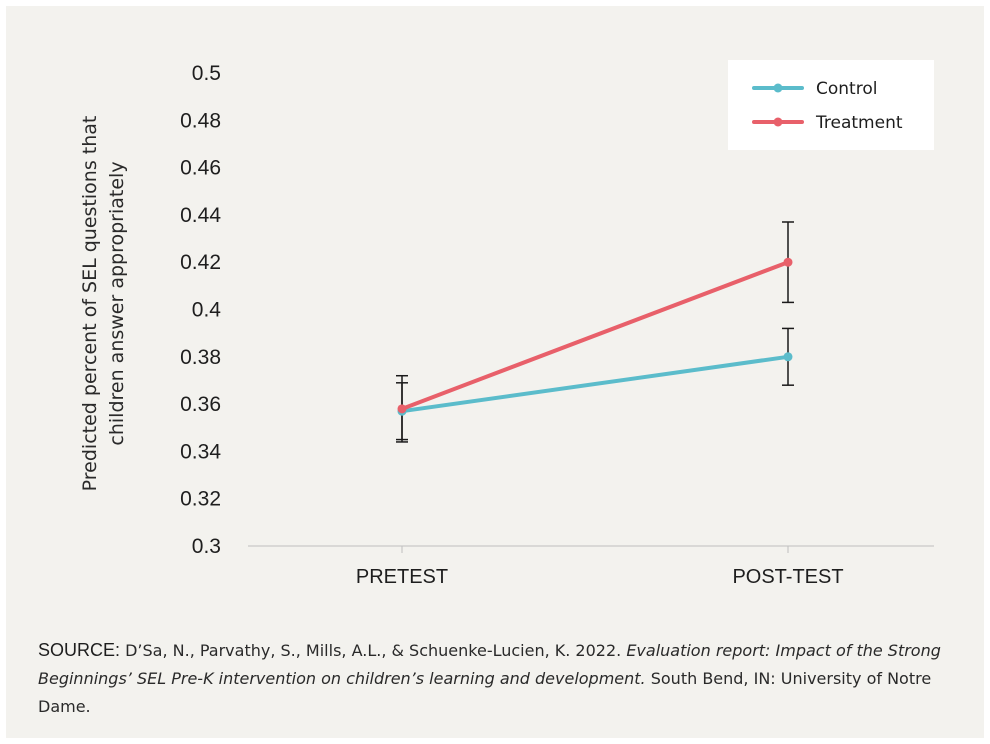 This screenshot has height=744, width=990. What do you see at coordinates (600, 567) in the screenshot?
I see `x-axis-categories: PRETEST POST-TEST` at bounding box center [600, 567].